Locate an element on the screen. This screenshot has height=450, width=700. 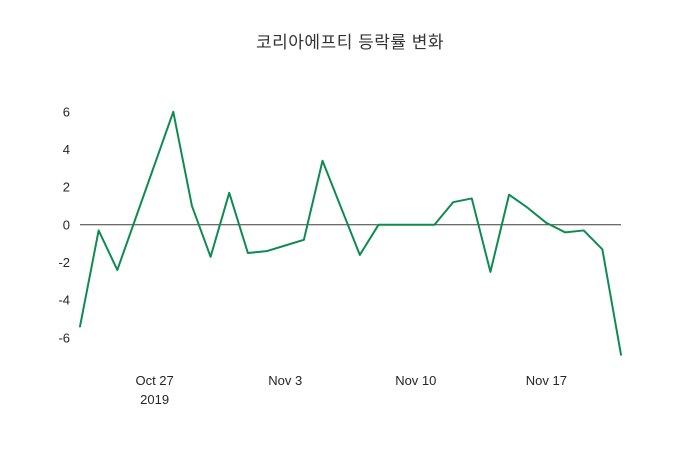
y-tick-label: 0 is located at coordinates (66, 224).